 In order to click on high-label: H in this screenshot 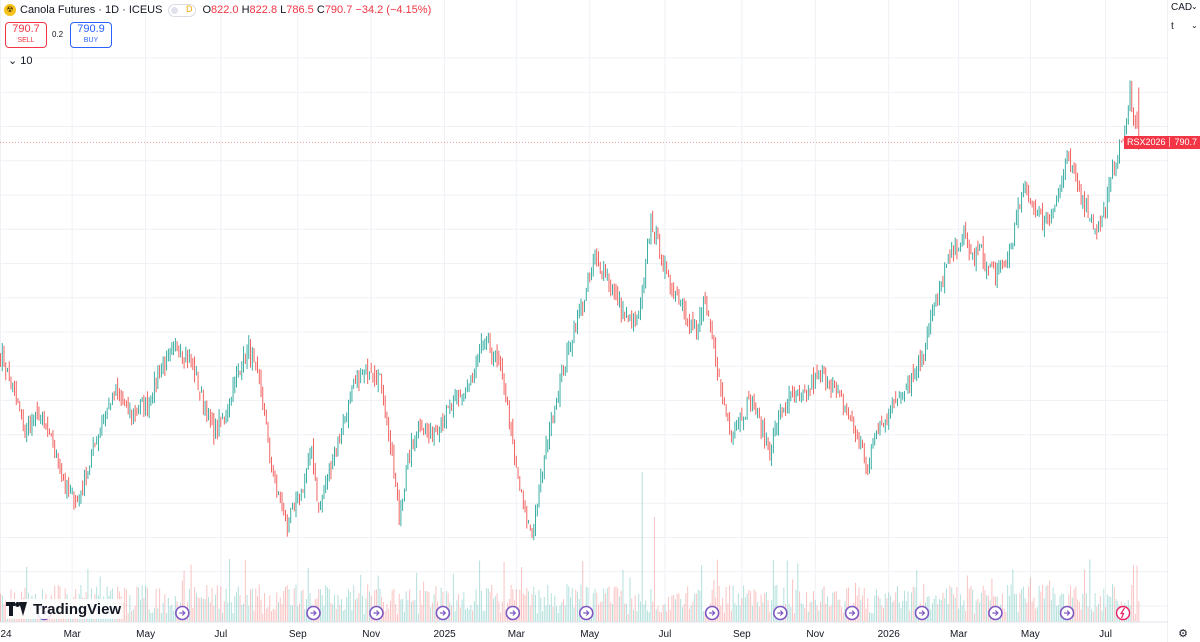, I will do `click(245, 10)`.